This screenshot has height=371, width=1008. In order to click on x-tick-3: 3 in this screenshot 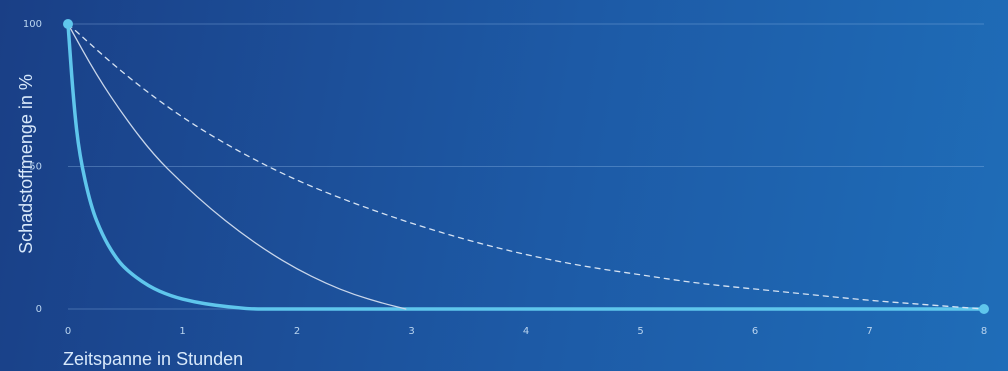, I will do `click(411, 331)`.